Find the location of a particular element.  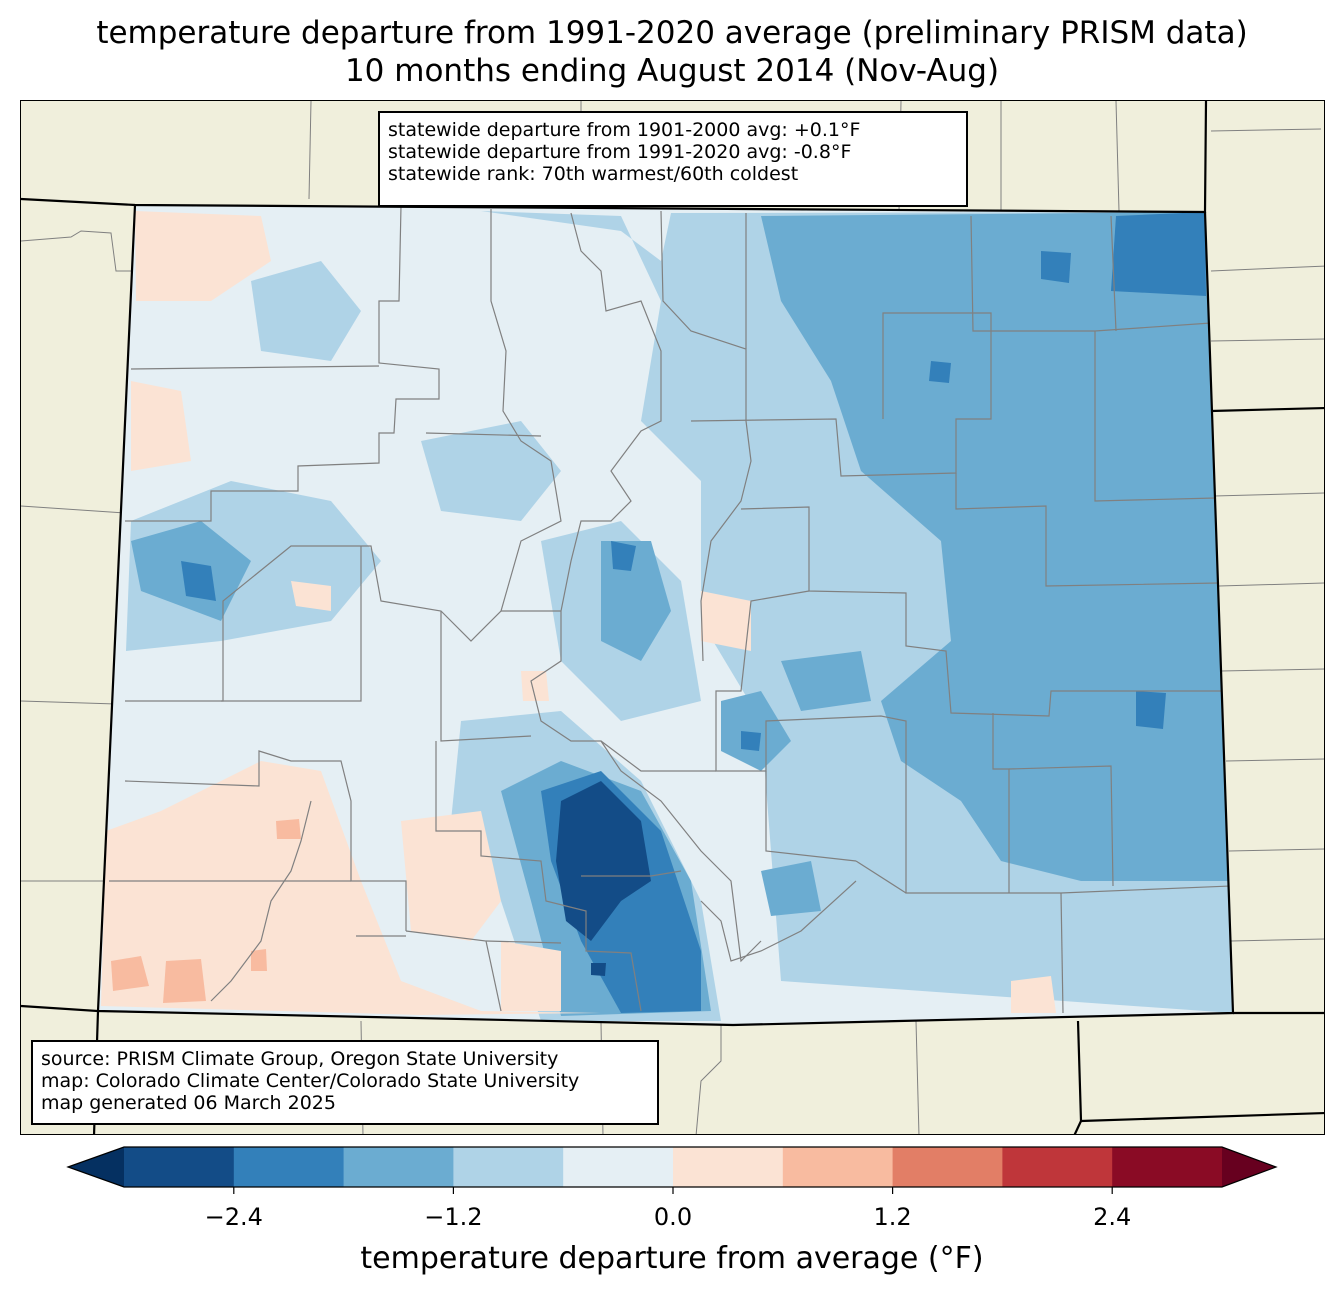

colorbar-tick-label: 1.2 is located at coordinates (892, 1217).